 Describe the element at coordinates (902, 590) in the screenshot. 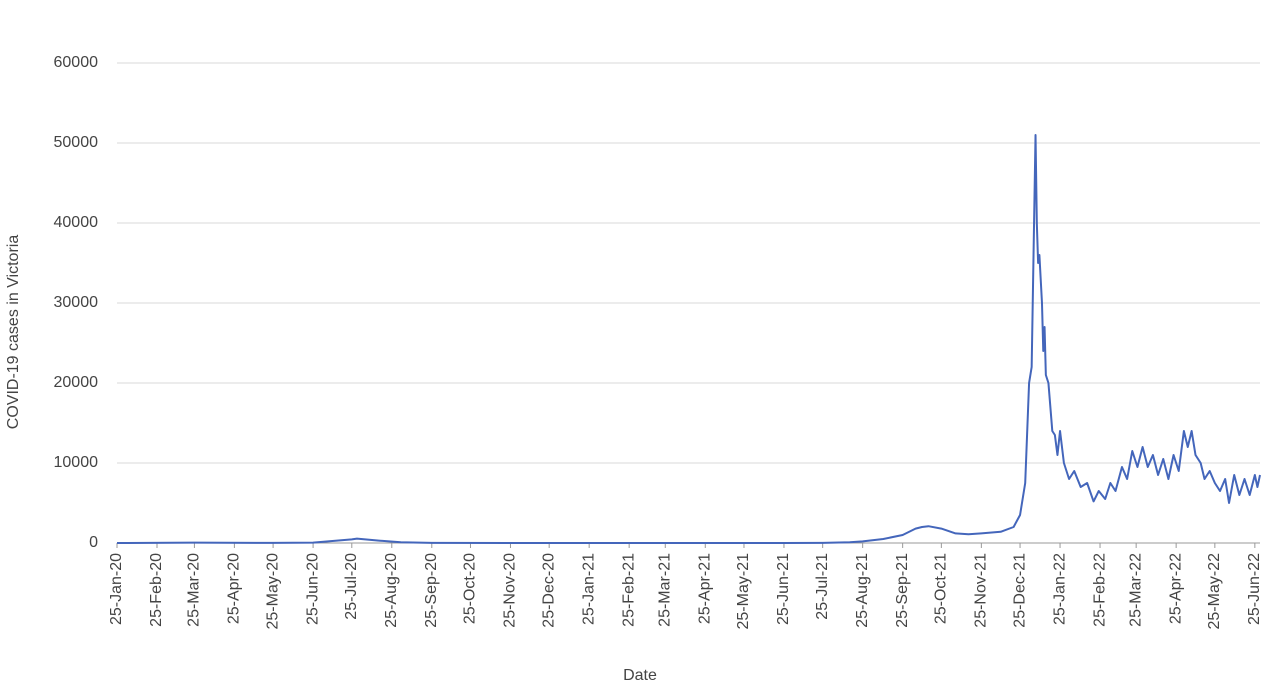

I see `x-tick-label: 25-Sep-21` at that location.